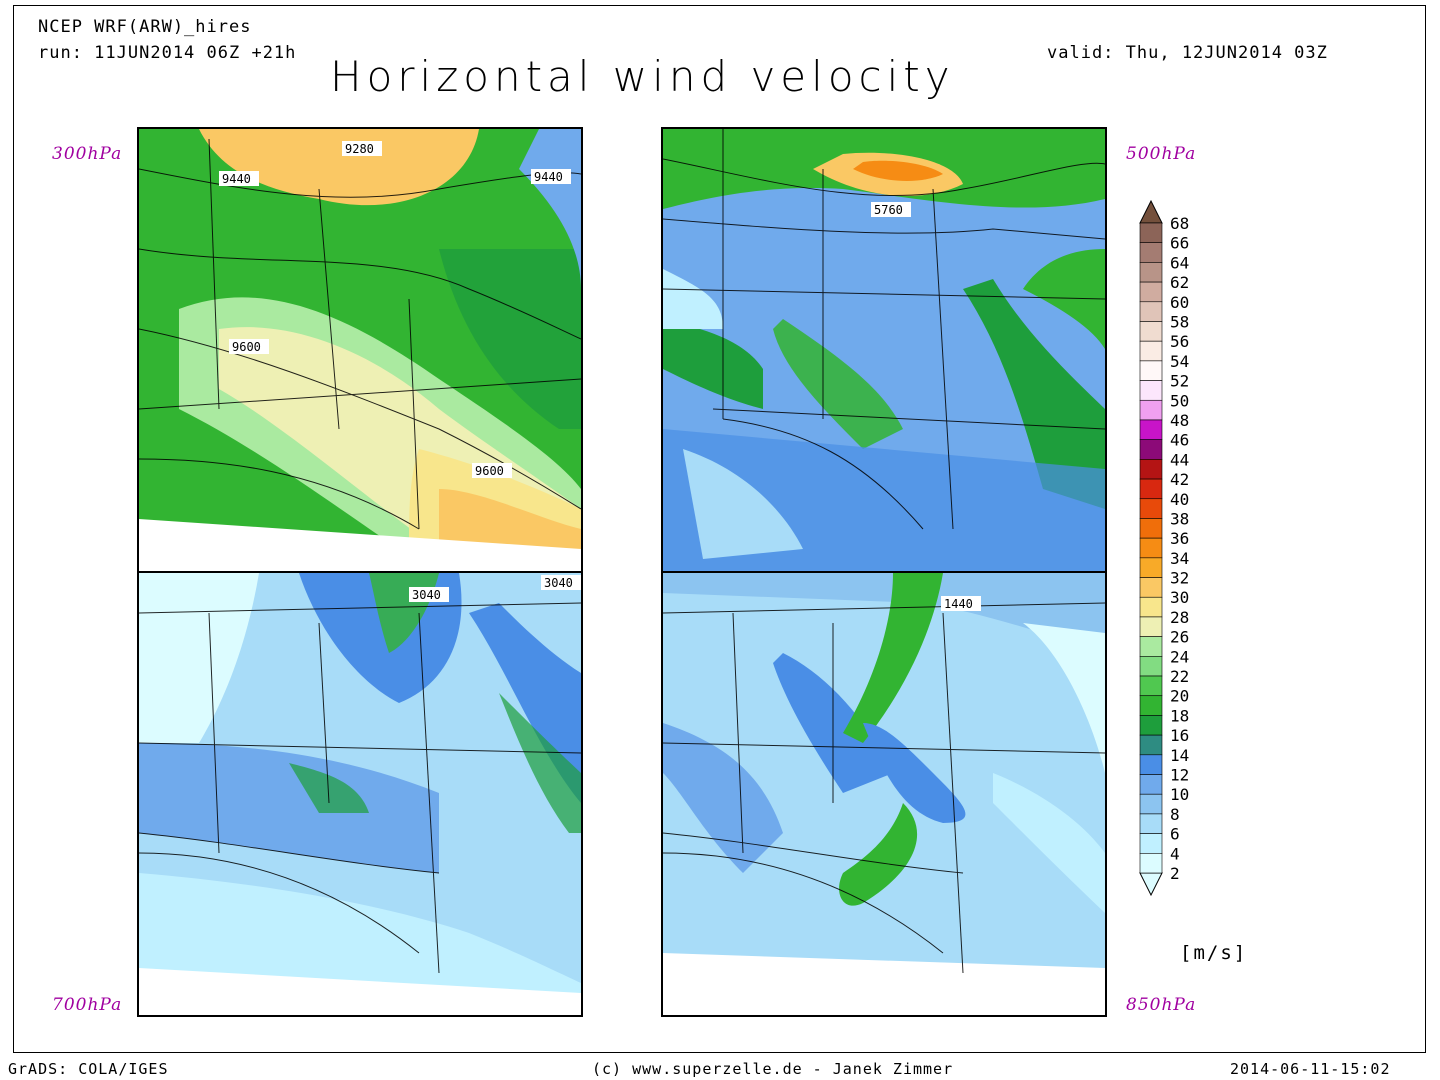 Image resolution: width=1440 pixels, height=1080 pixels. I want to click on colorbar-tick-label: 40, so click(1179, 499).